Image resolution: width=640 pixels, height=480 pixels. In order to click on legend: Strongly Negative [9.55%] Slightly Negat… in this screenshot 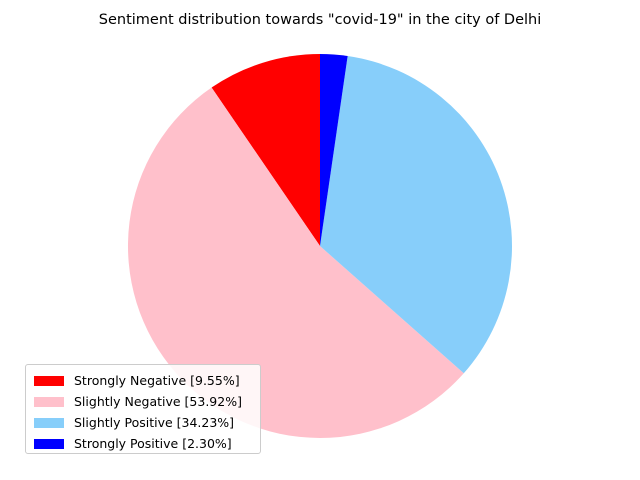, I will do `click(143, 409)`.